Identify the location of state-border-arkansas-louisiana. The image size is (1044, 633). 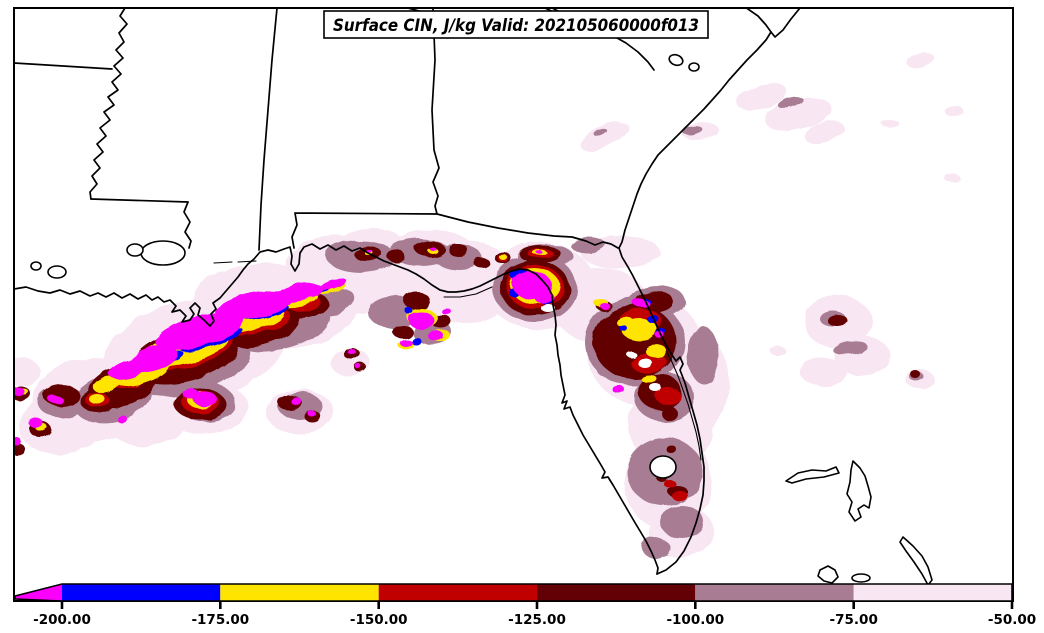
(63, 66).